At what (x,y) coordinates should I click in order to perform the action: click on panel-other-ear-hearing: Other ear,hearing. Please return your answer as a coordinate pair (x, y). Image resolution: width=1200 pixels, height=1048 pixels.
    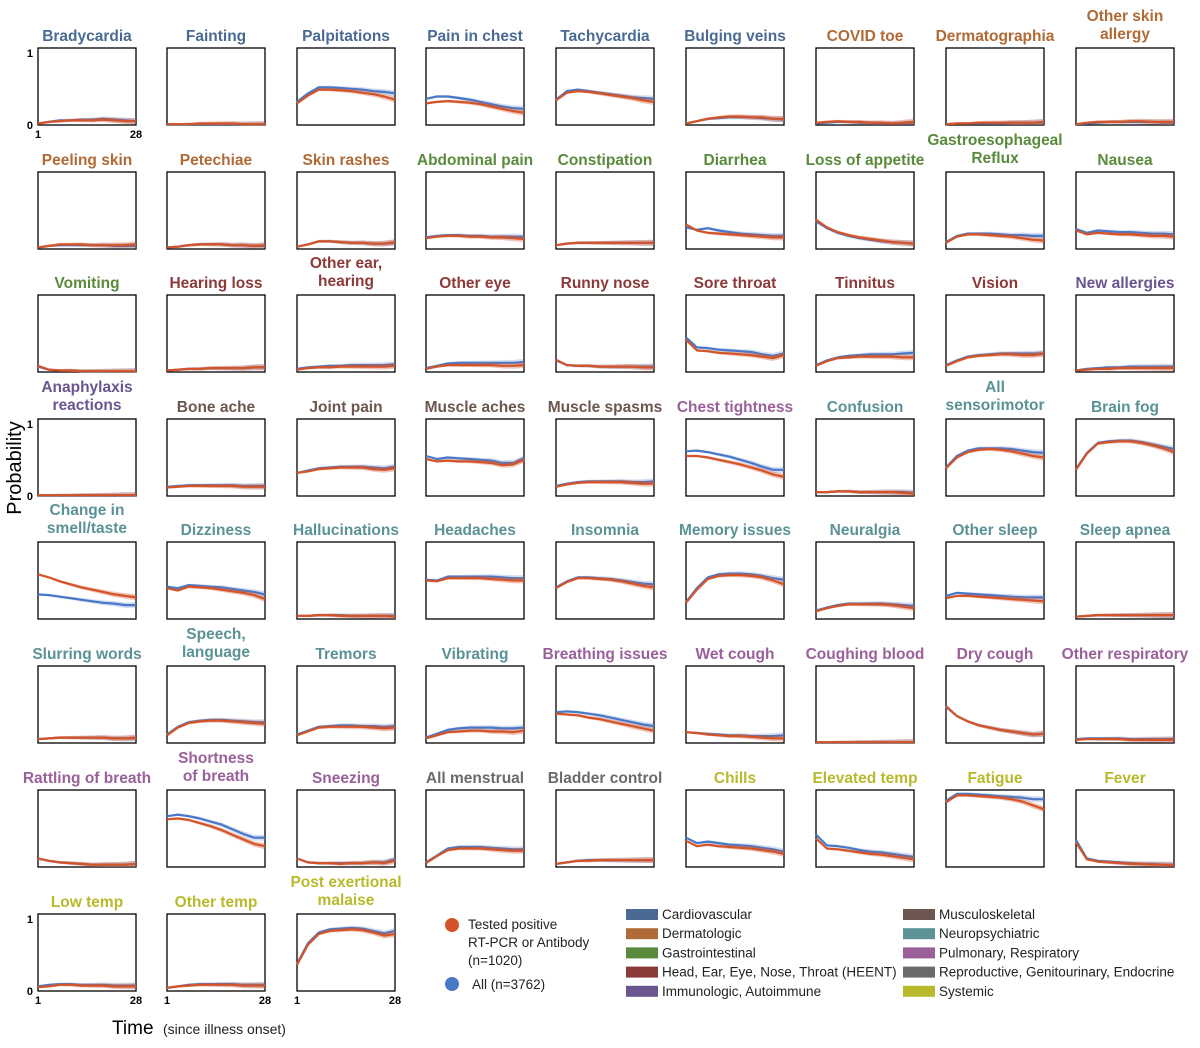
    Looking at the image, I should click on (346, 314).